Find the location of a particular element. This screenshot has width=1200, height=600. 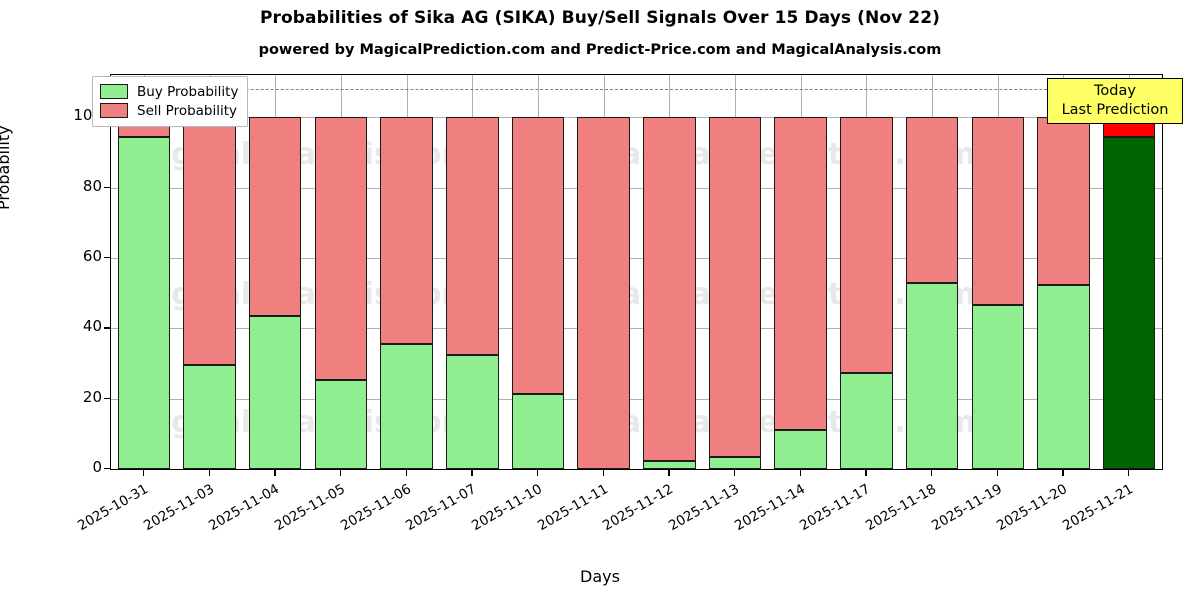

y-axis-tick-label: 0 is located at coordinates (97, 467).